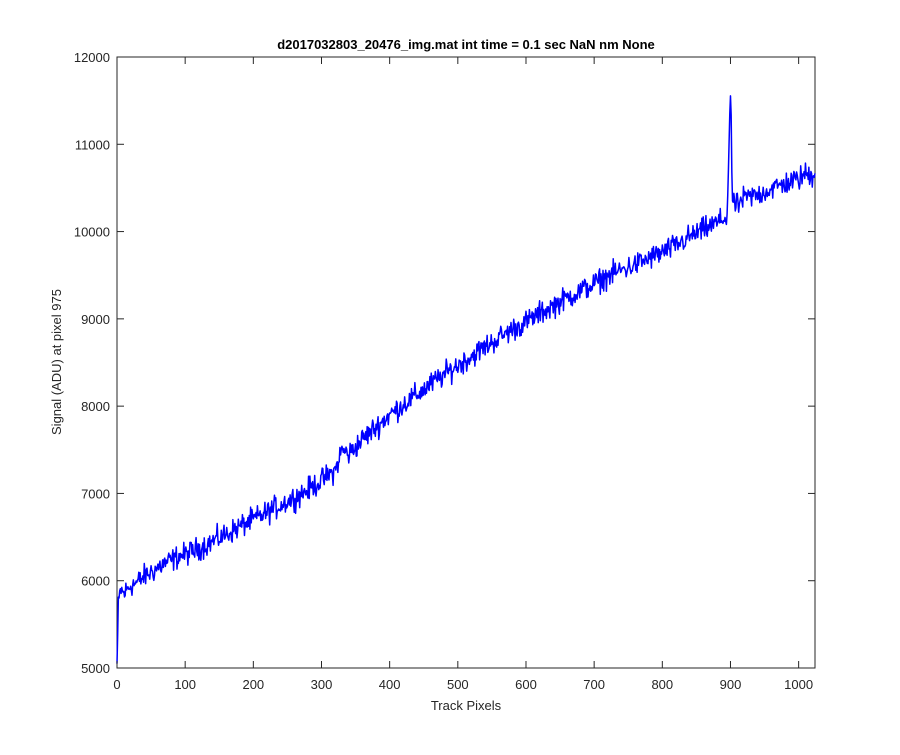 The width and height of the screenshot is (900, 755). What do you see at coordinates (390, 684) in the screenshot?
I see `x-tick-label: 400` at bounding box center [390, 684].